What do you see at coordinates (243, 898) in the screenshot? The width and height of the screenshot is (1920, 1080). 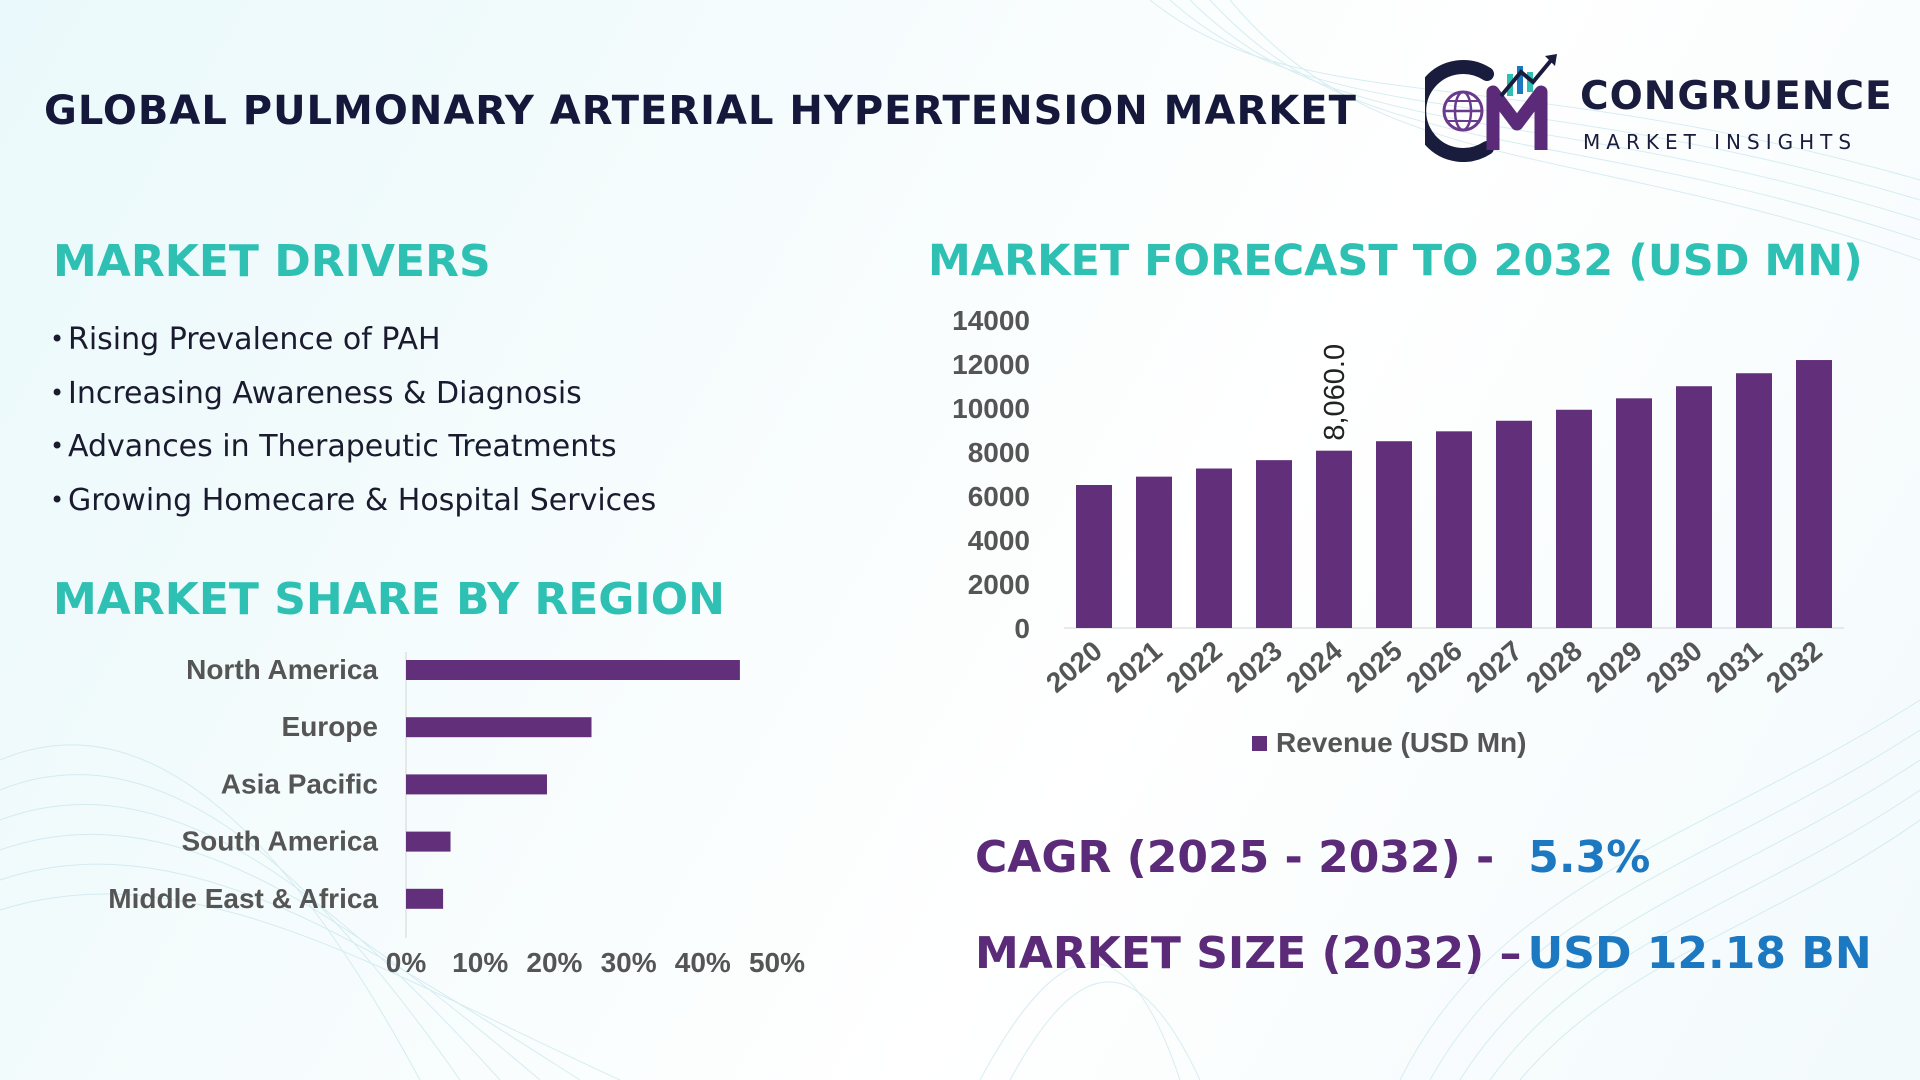 I see `region-category-label: Middle East & Africa` at bounding box center [243, 898].